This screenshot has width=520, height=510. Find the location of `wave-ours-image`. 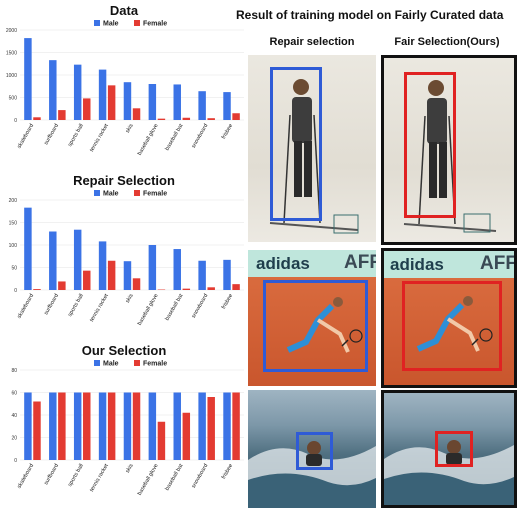

wave-ours-image is located at coordinates (449, 449).